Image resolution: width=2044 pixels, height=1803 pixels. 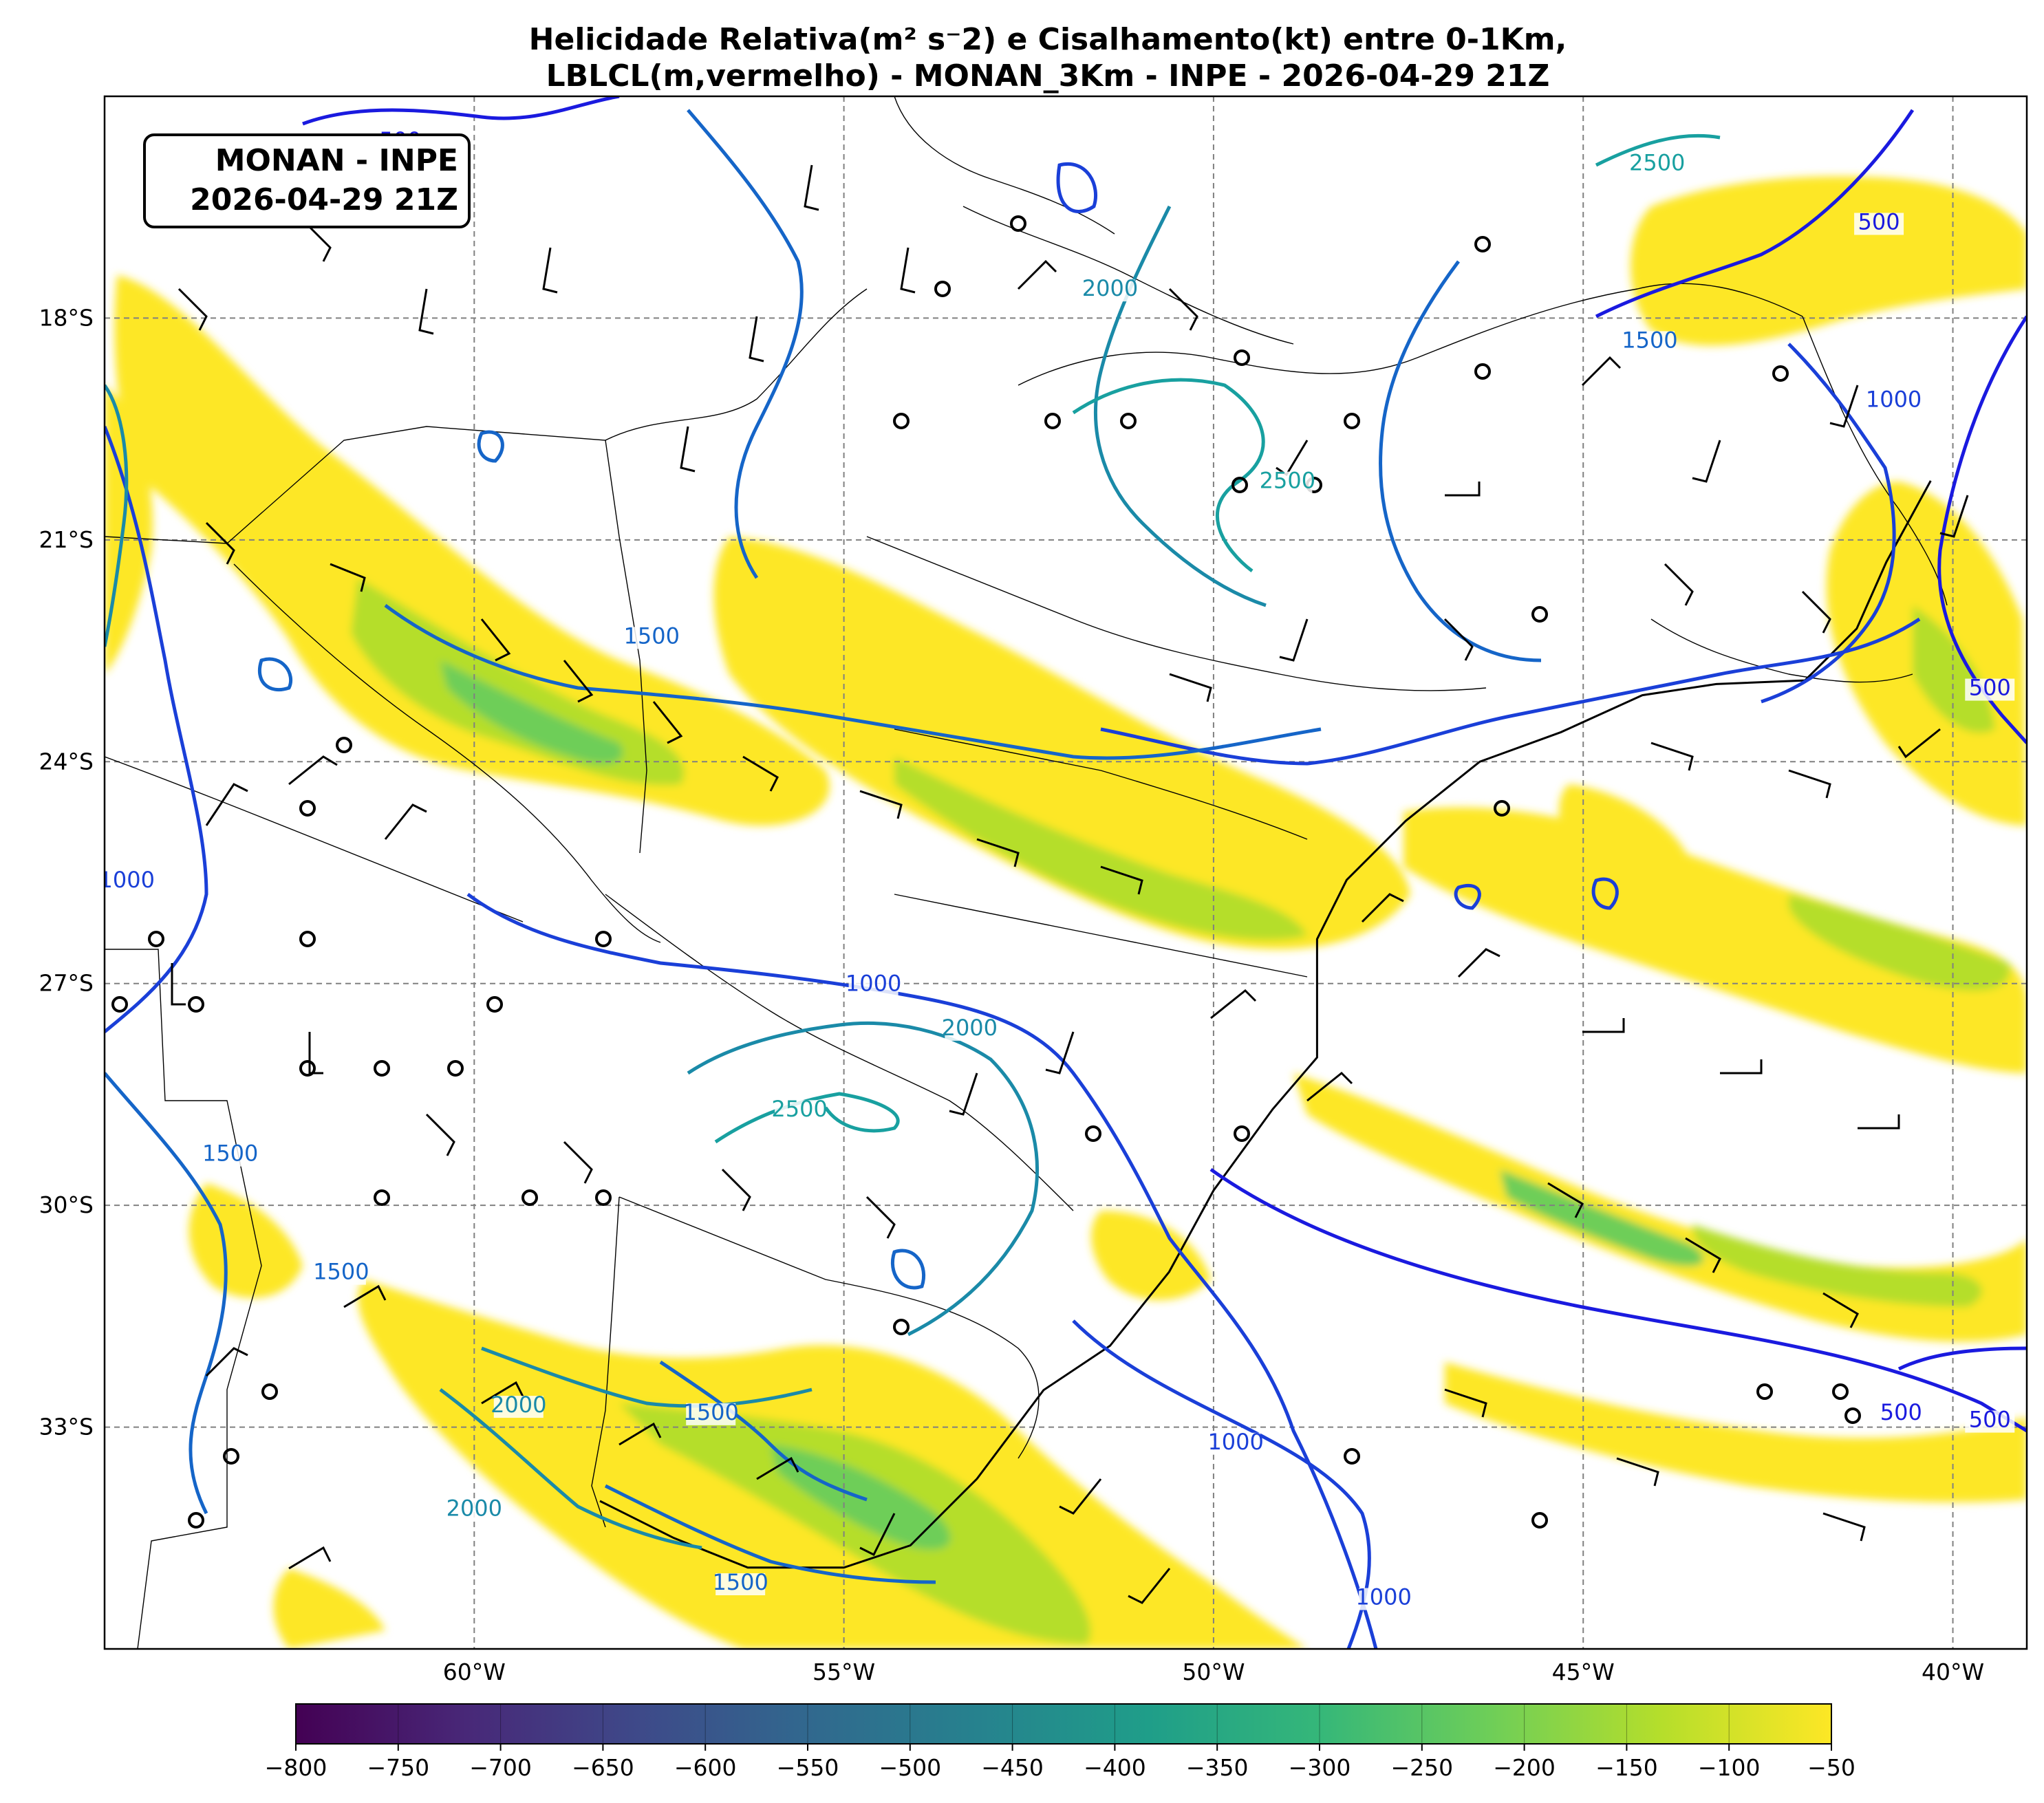 What do you see at coordinates (647, 1377) in the screenshot?
I see `contour-2000-uy` at bounding box center [647, 1377].